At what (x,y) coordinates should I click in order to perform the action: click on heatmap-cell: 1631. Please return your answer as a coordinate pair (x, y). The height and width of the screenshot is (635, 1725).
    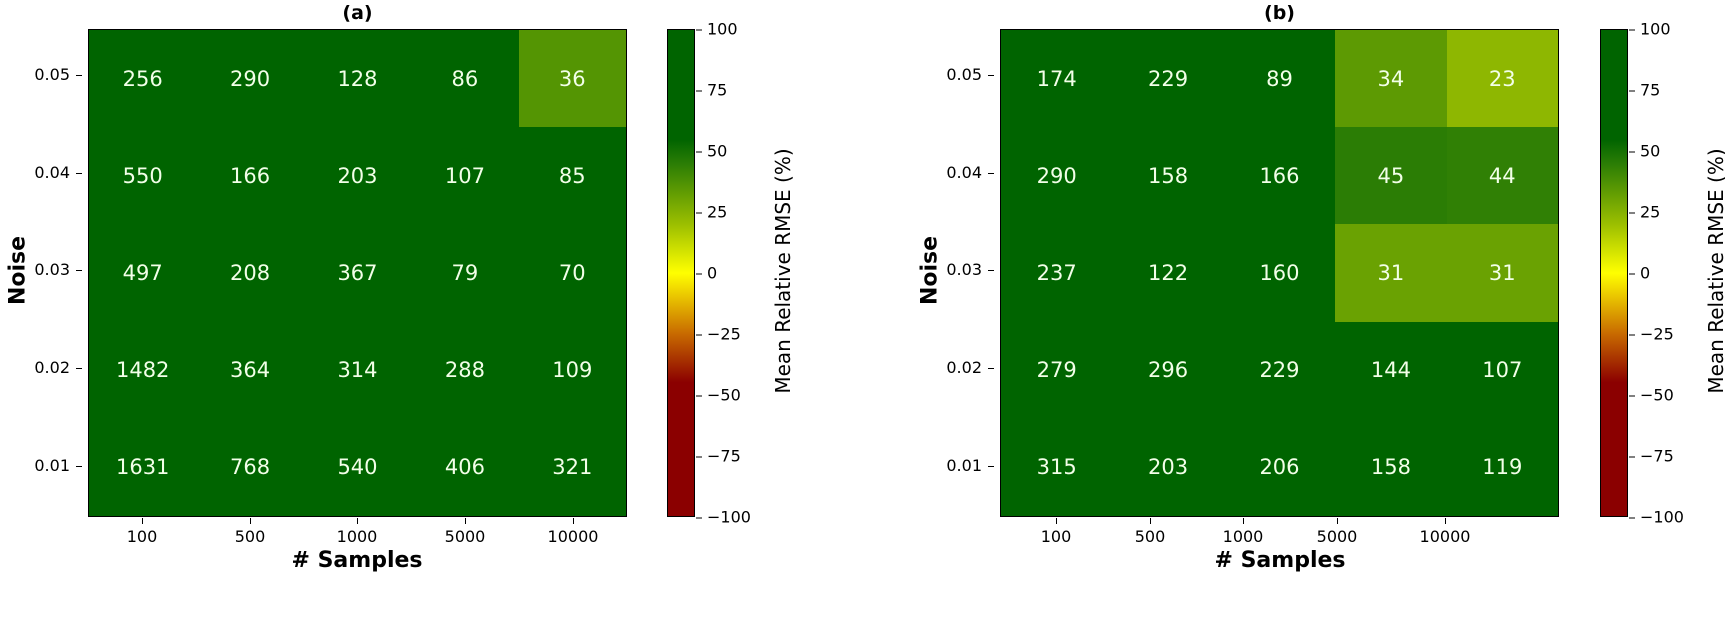
    Looking at the image, I should click on (143, 467).